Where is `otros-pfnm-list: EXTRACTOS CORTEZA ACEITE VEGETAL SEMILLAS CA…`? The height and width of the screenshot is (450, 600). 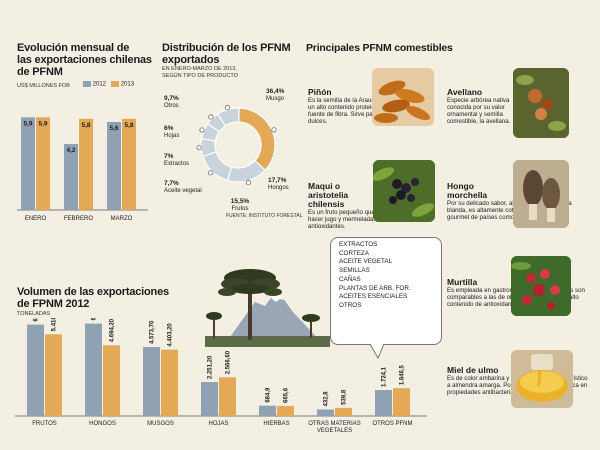
otros-pfnm-list: EXTRACTOS CORTEZA ACEITE VEGETAL SEMILLAS CA… is located at coordinates (386, 276).